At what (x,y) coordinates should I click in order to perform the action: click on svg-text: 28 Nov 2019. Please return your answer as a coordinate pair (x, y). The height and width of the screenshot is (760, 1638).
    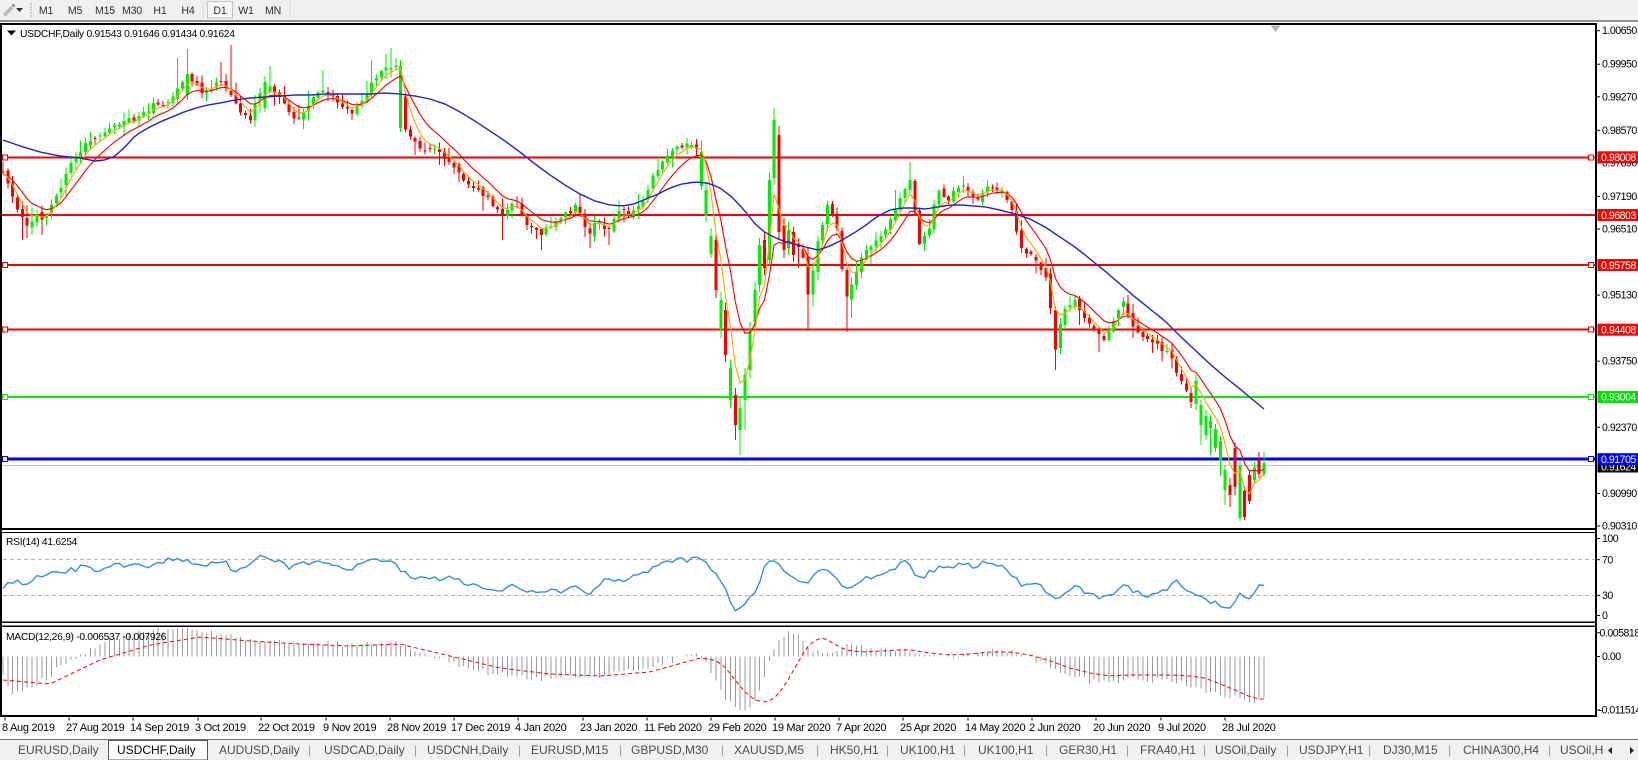
    Looking at the image, I should click on (416, 728).